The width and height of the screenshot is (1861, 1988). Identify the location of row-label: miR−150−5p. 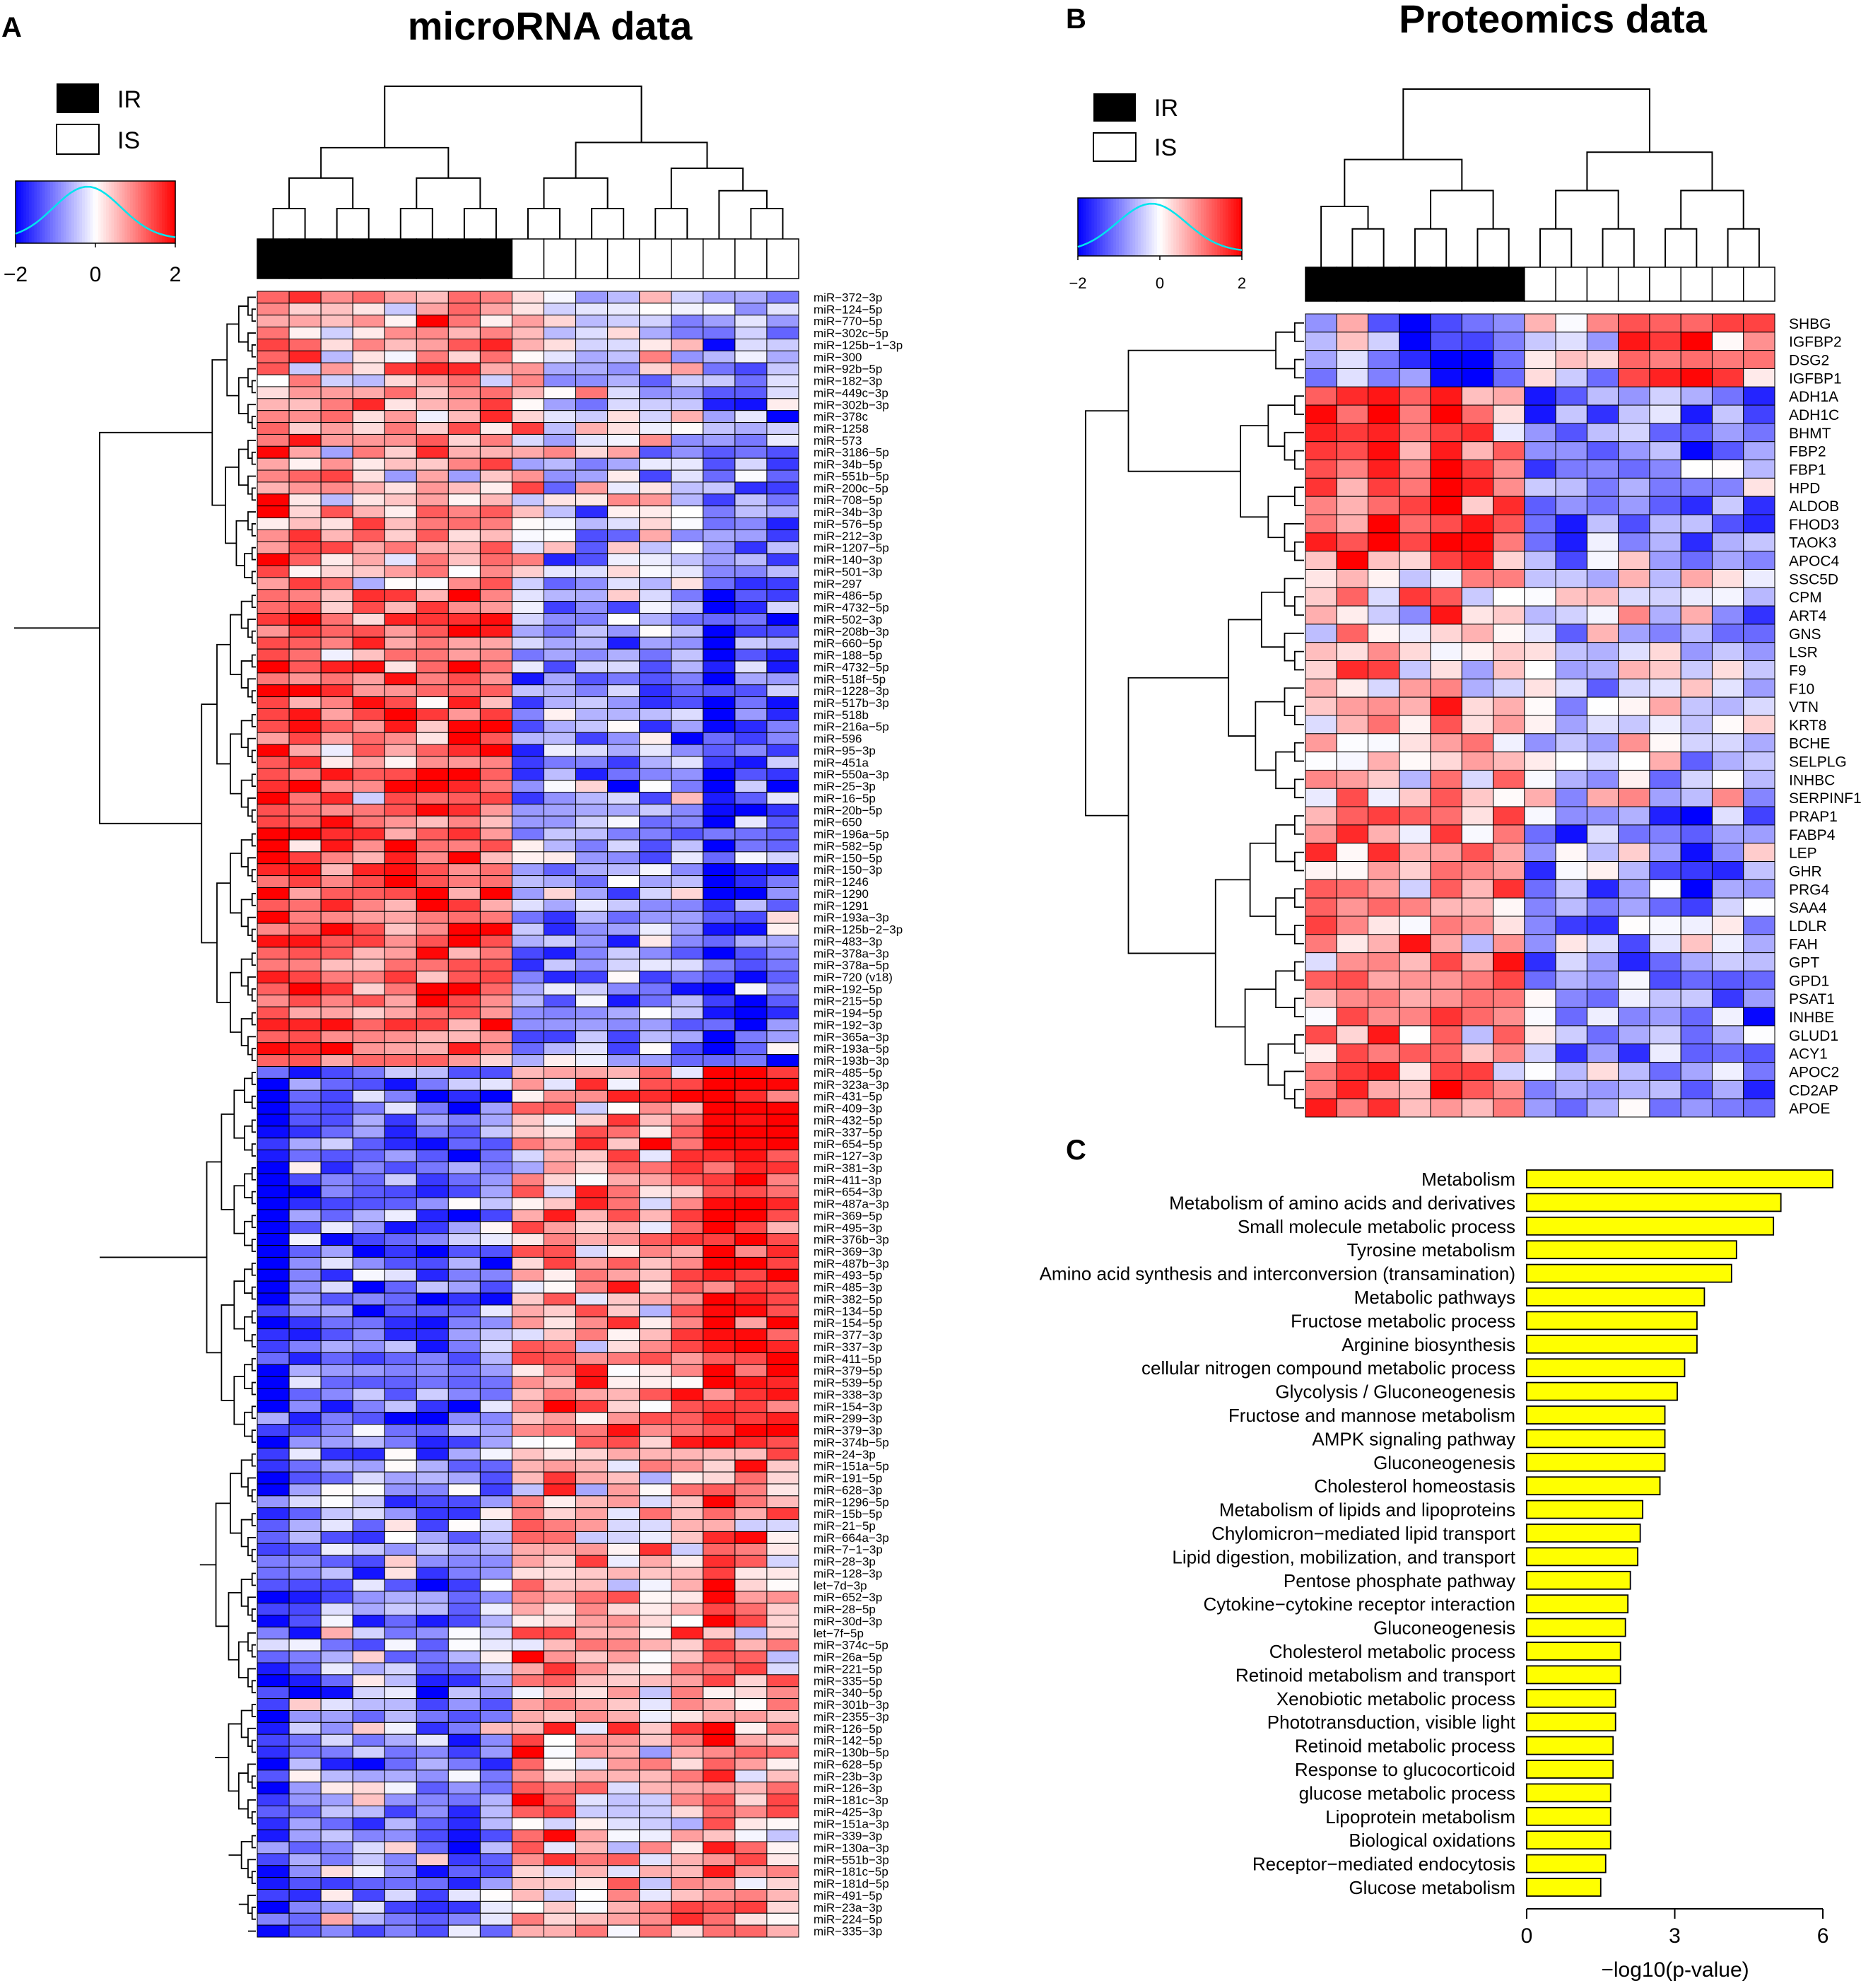
(848, 858).